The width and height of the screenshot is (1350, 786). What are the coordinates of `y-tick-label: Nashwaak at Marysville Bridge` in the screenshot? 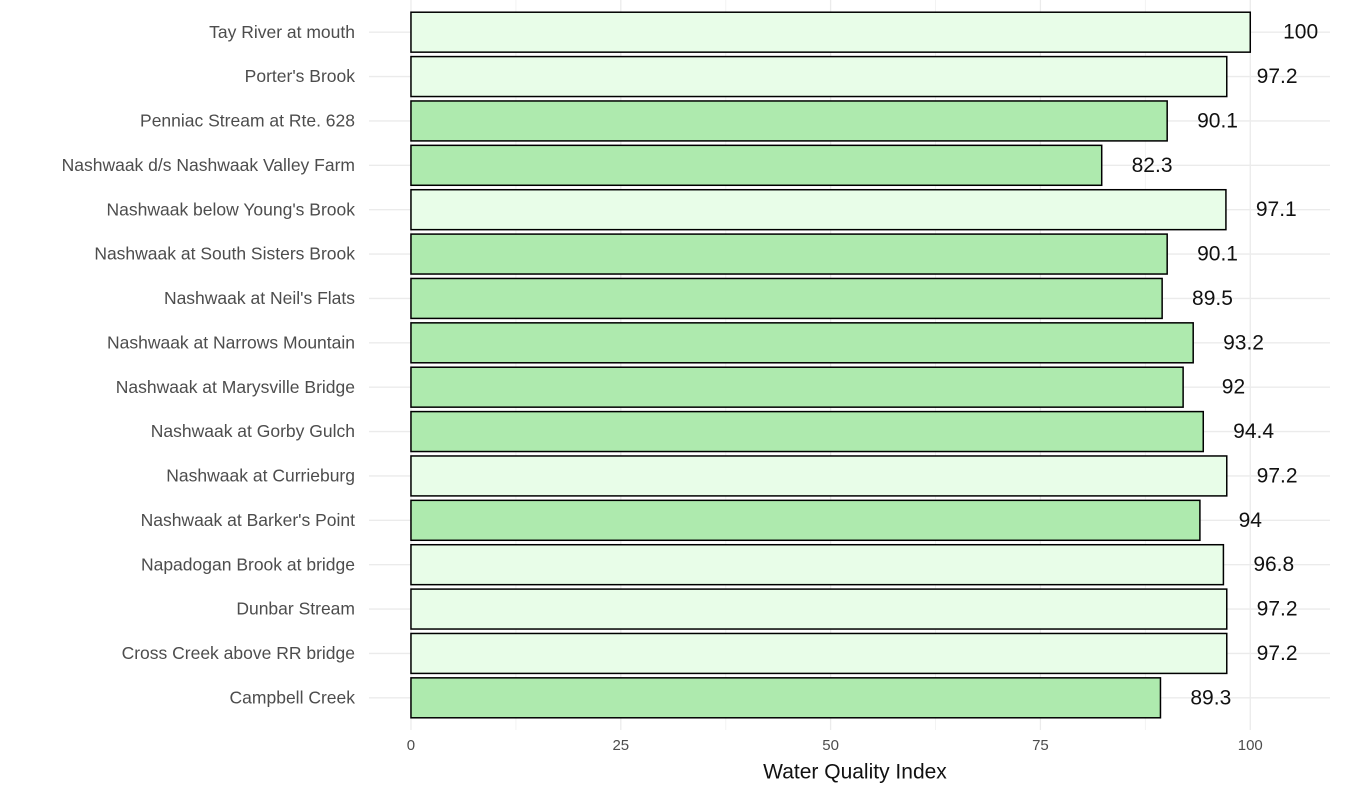 It's located at (235, 387).